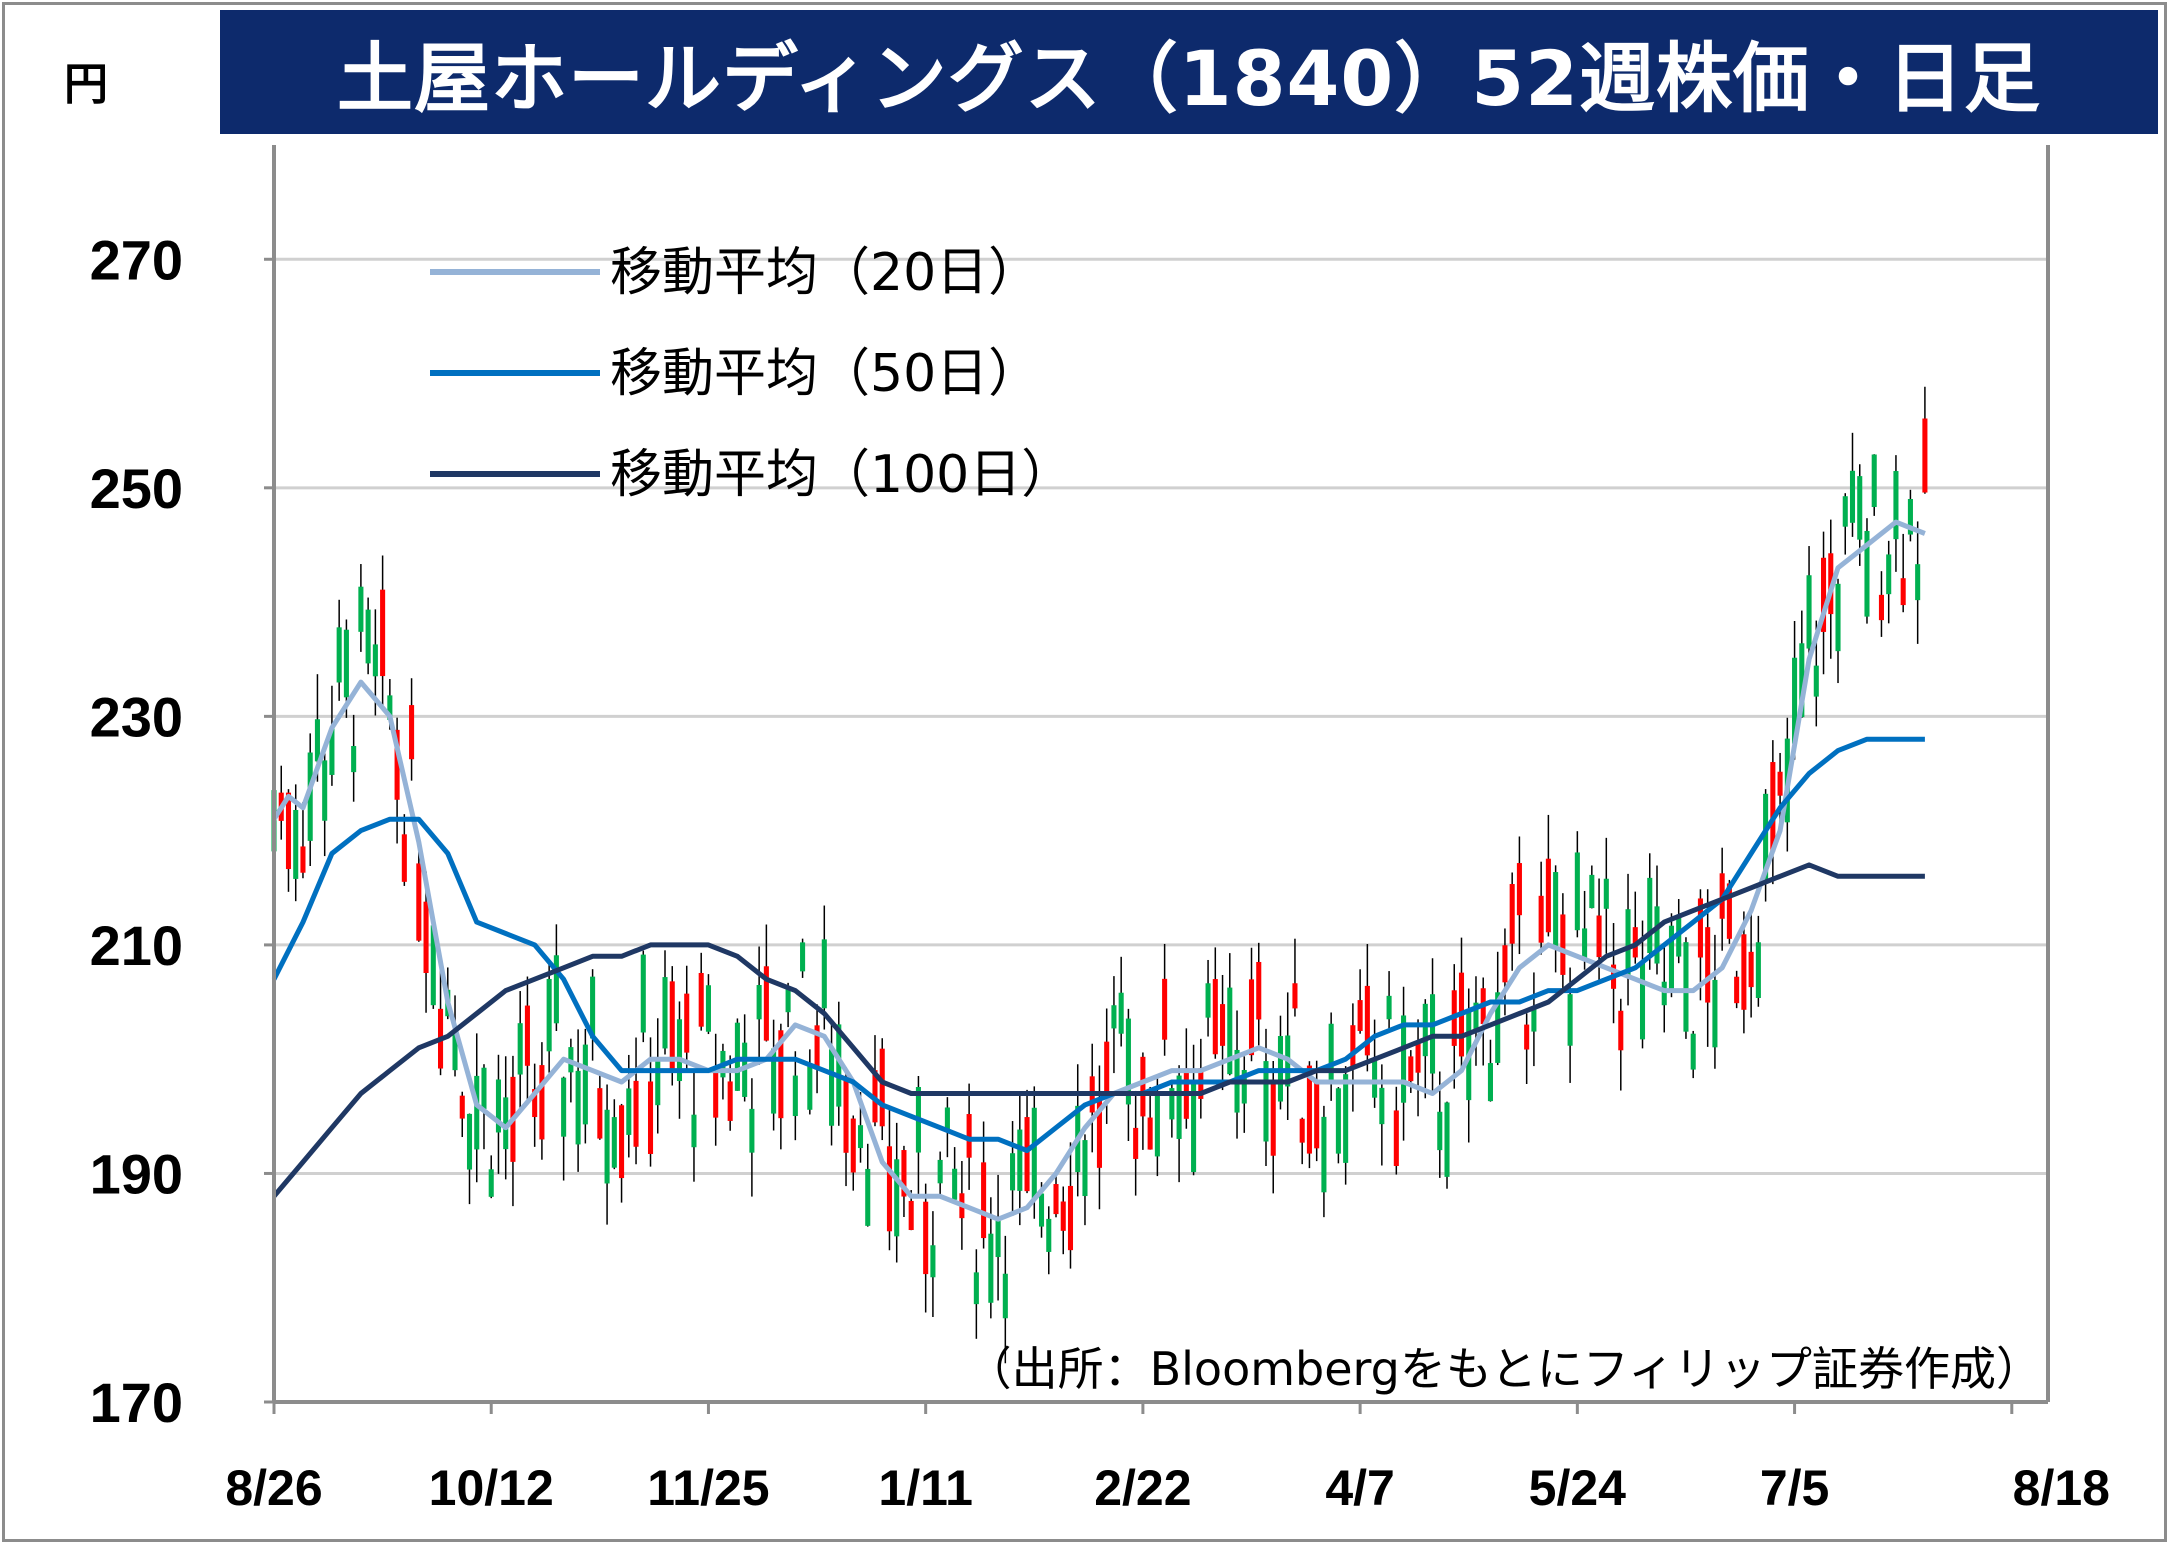 Image resolution: width=2167 pixels, height=1542 pixels. Describe the element at coordinates (708, 1488) in the screenshot. I see `x-tick-label: 11/25` at that location.